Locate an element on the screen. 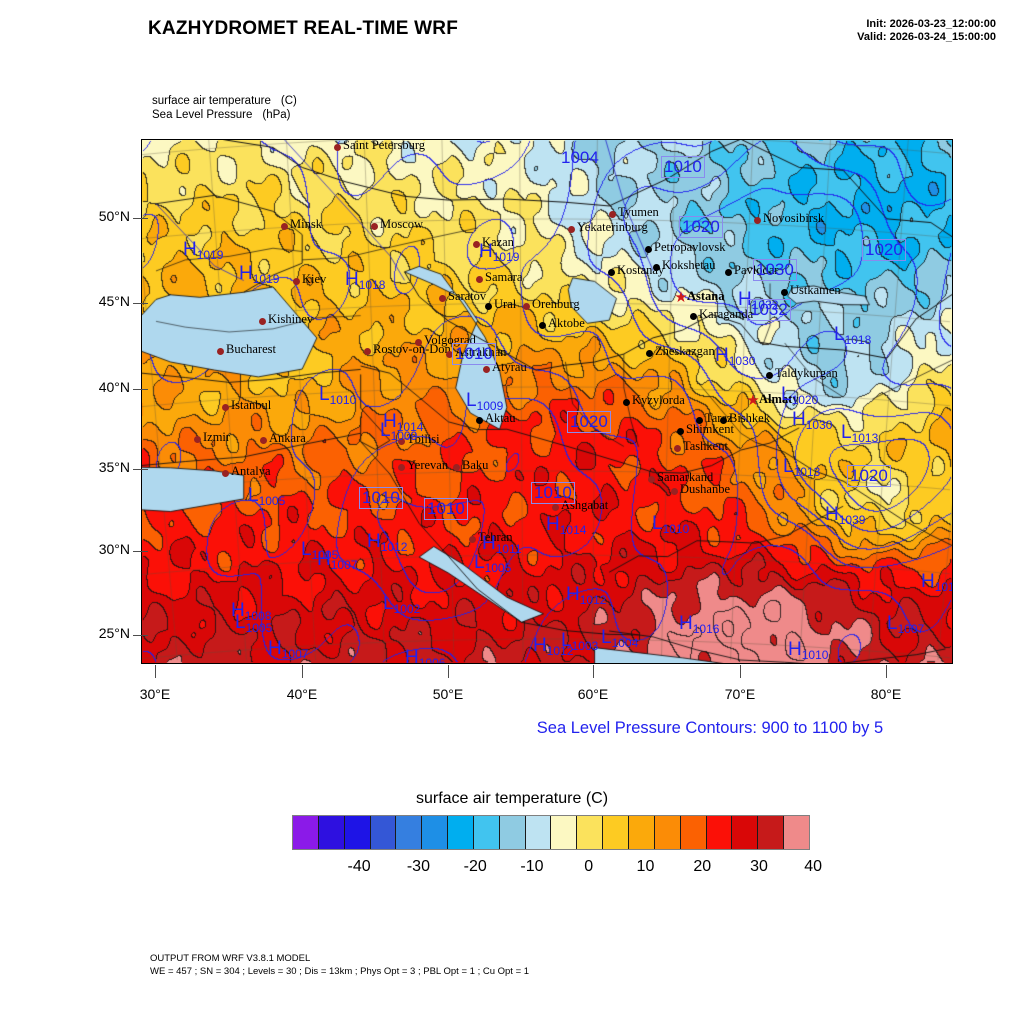 This screenshot has width=1024, height=1024. colorbar-title: surface air temperature (C) is located at coordinates (512, 798).